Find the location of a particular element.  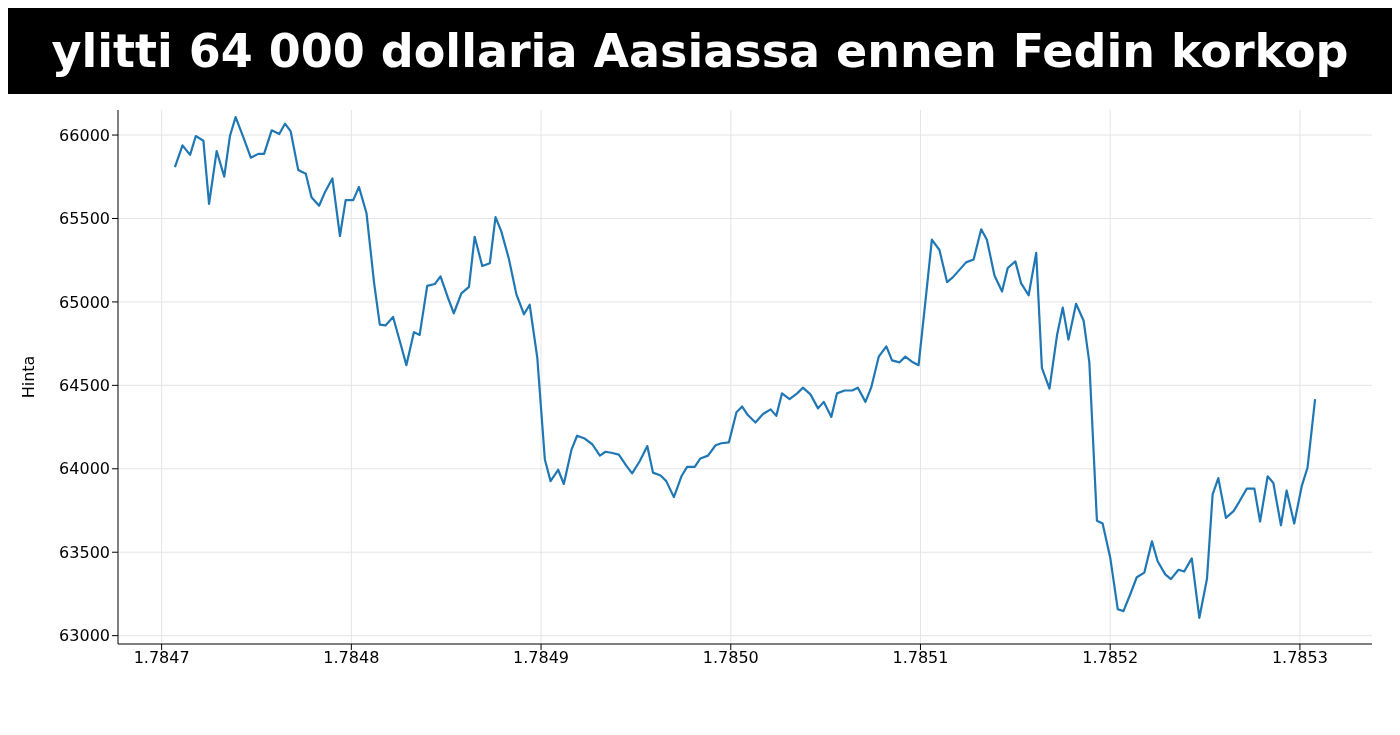

x-tick-label: 1.7848 is located at coordinates (351, 658).